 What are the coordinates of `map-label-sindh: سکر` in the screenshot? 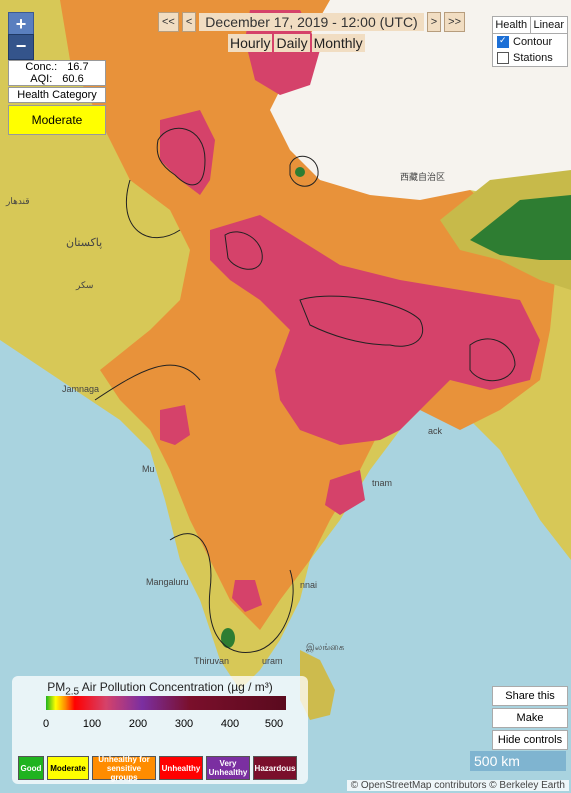 It's located at (85, 285).